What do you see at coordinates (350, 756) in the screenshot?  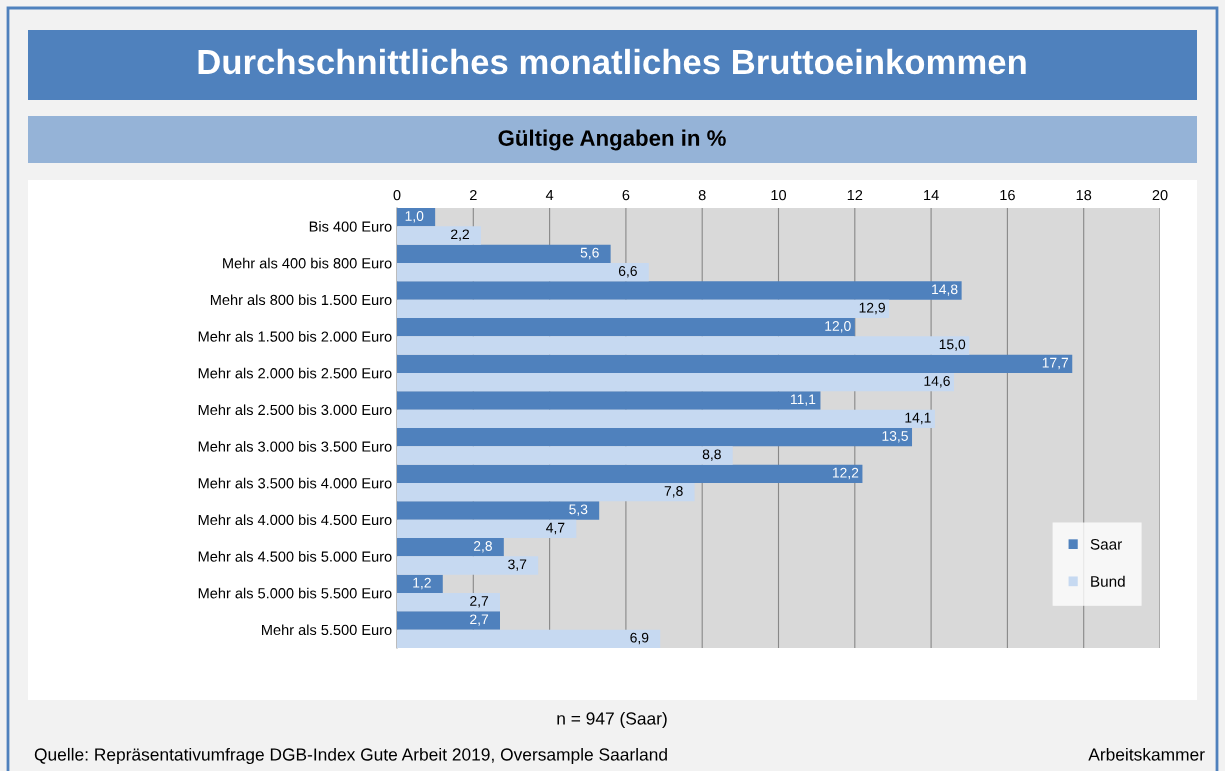 I see `source-note: Quelle: Repräsentativumfrage DGB-Index Gute Arbeit 2019, Oversample Saarland` at bounding box center [350, 756].